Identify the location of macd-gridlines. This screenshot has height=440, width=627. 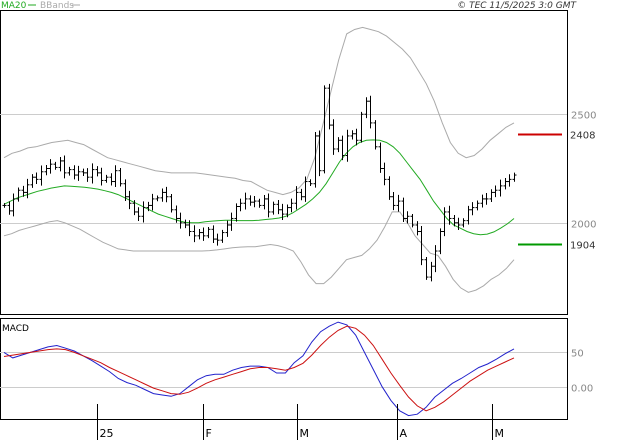
(283, 370).